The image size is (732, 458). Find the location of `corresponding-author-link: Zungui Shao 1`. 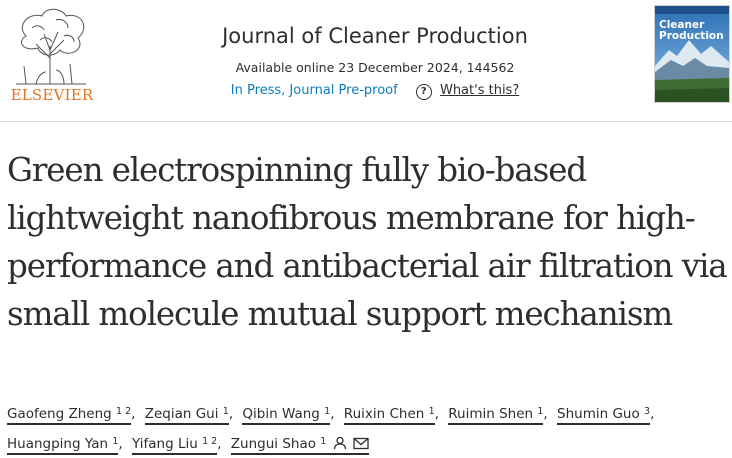

corresponding-author-link: Zungui Shao 1 is located at coordinates (299, 445).